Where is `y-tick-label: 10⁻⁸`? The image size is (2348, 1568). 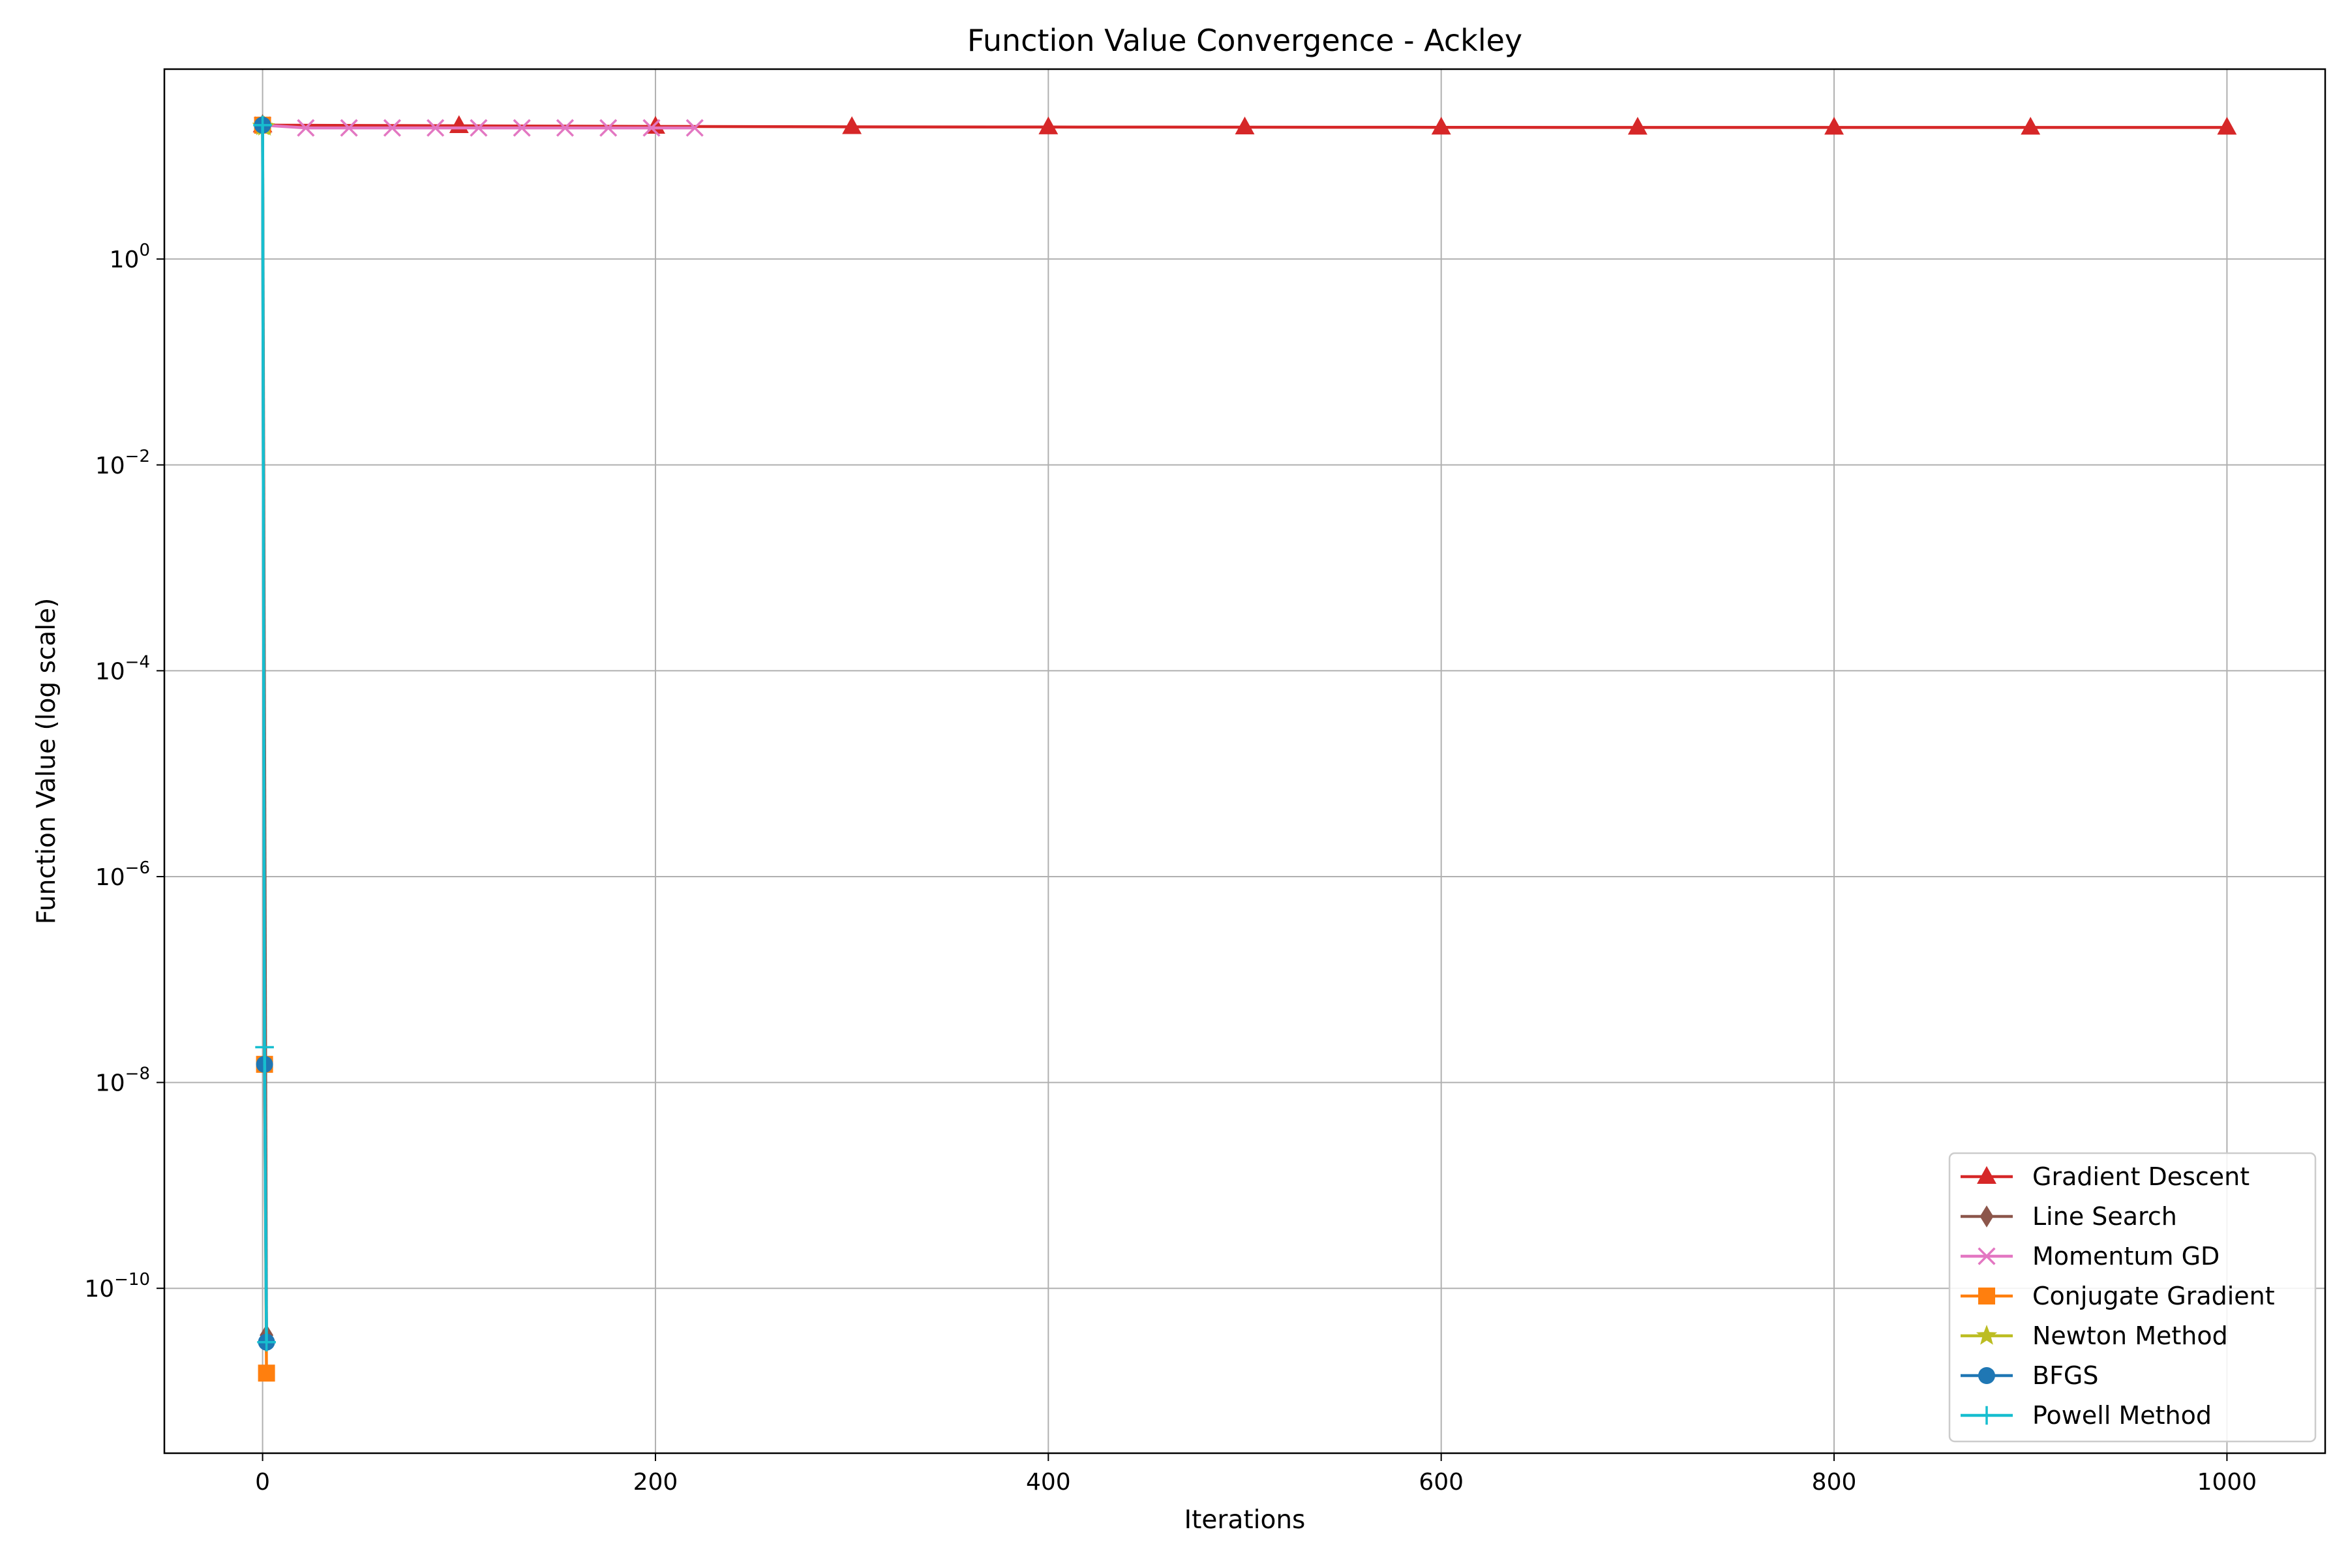
y-tick-label: 10⁻⁸ is located at coordinates (122, 1080).